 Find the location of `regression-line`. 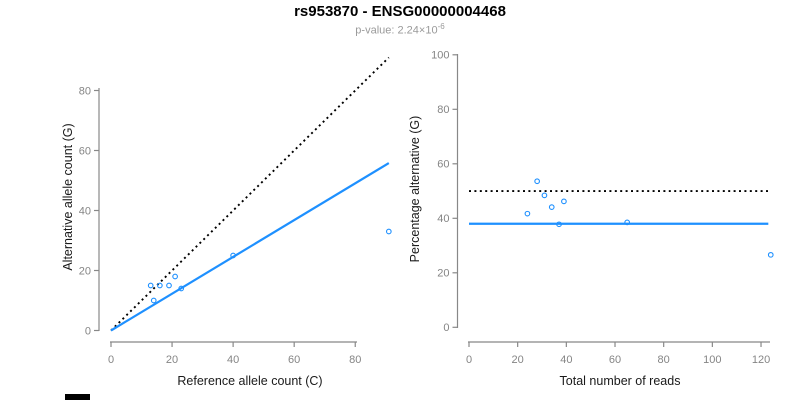

regression-line is located at coordinates (250, 247).